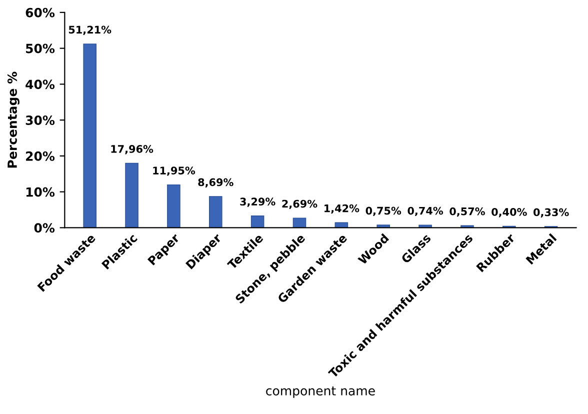 Image resolution: width=588 pixels, height=414 pixels. What do you see at coordinates (40, 192) in the screenshot?
I see `y-tick-label: 10%` at bounding box center [40, 192].